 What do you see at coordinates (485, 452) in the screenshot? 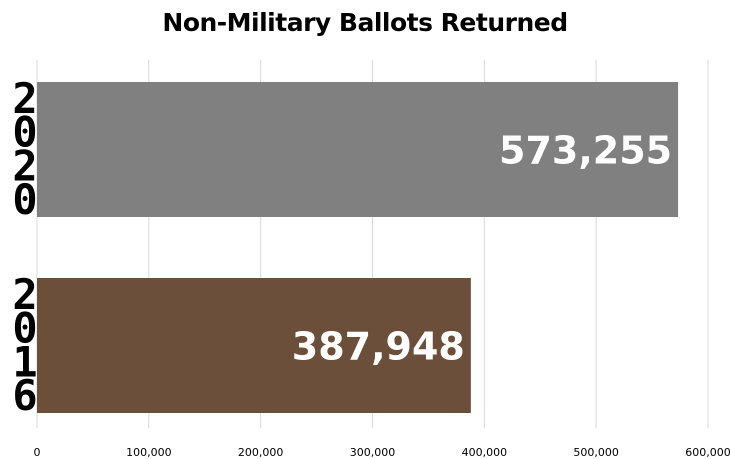
I see `x-tick-label: 400,000` at bounding box center [485, 452].